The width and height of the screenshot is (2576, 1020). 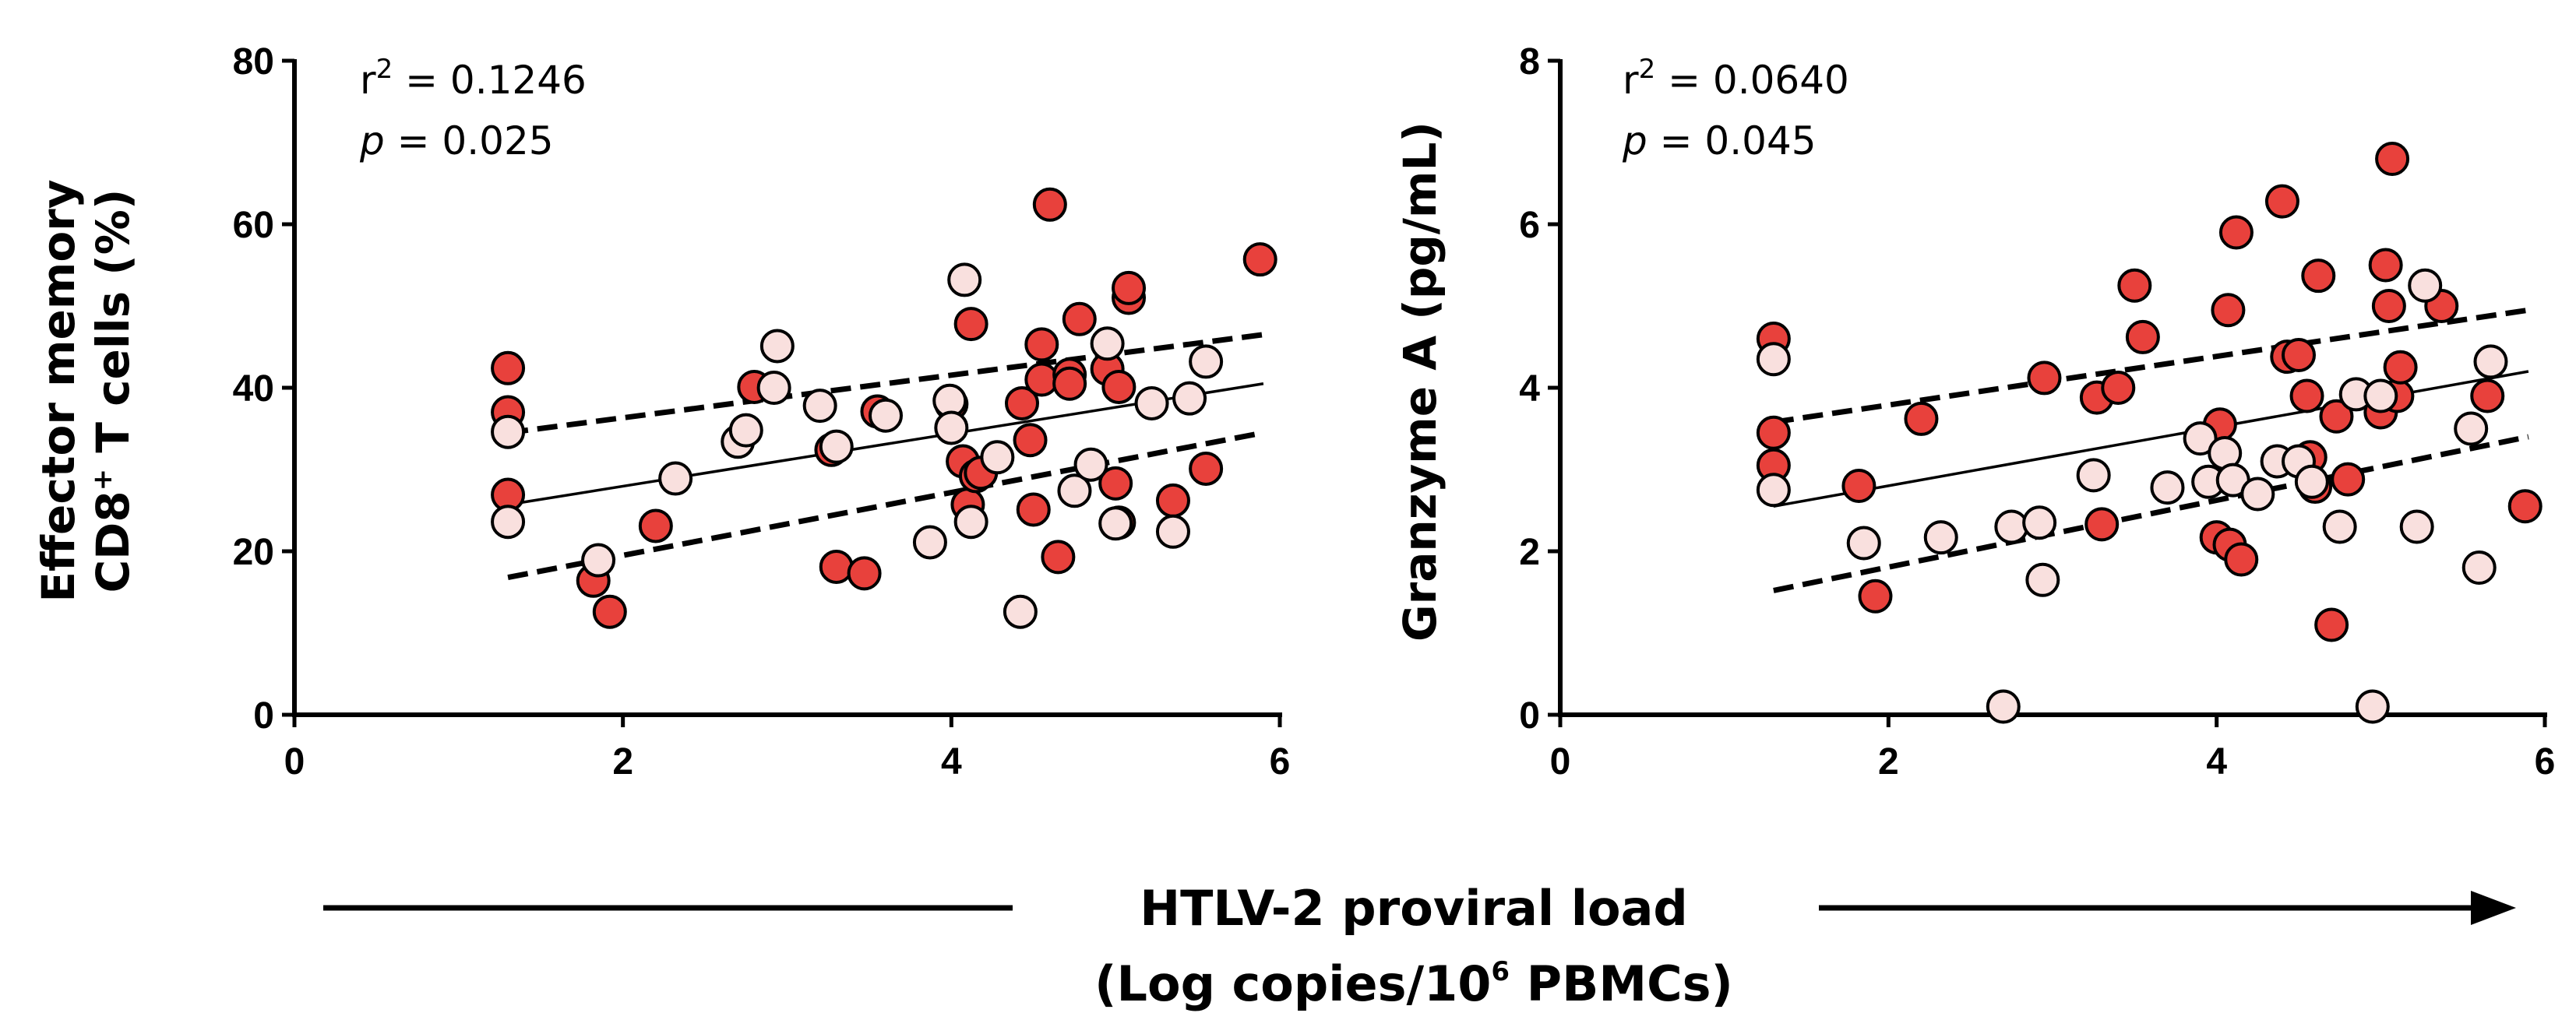 What do you see at coordinates (1529, 225) in the screenshot?
I see `y-tick-label: 6` at bounding box center [1529, 225].